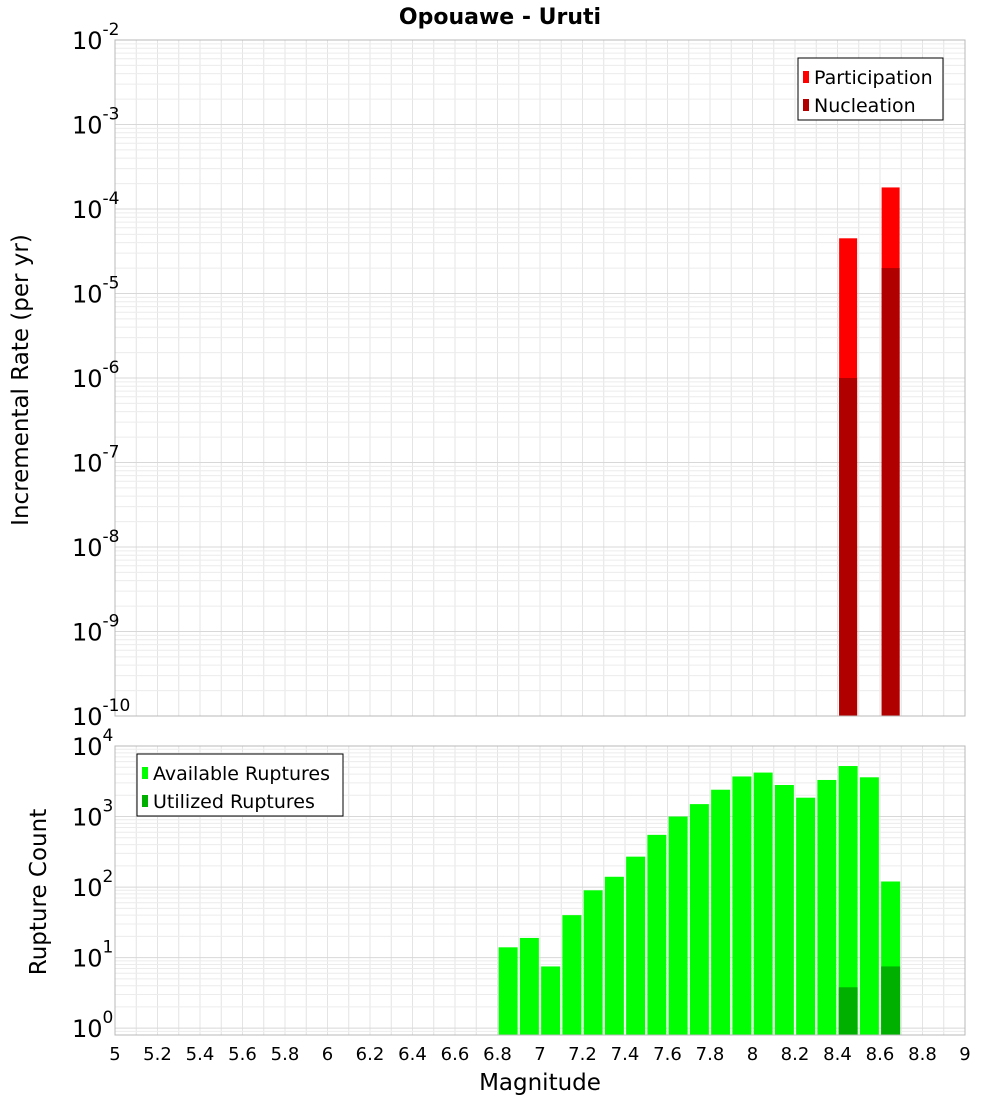 The image size is (1000, 1104). I want to click on y-tick-exponent: -10, so click(117, 706).